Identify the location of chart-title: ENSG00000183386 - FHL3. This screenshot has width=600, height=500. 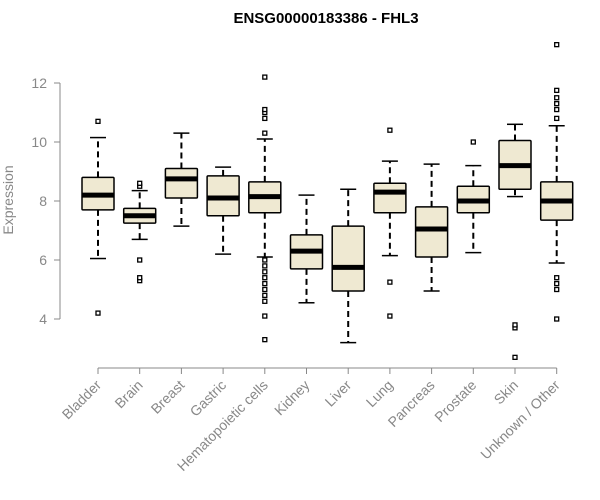
(325, 18).